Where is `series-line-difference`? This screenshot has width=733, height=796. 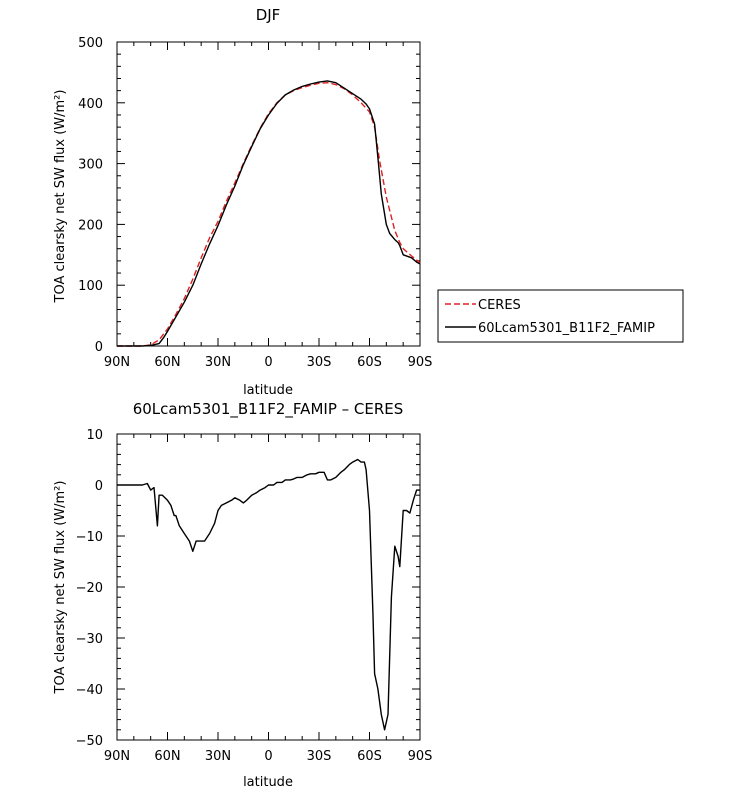
series-line-difference is located at coordinates (268, 594).